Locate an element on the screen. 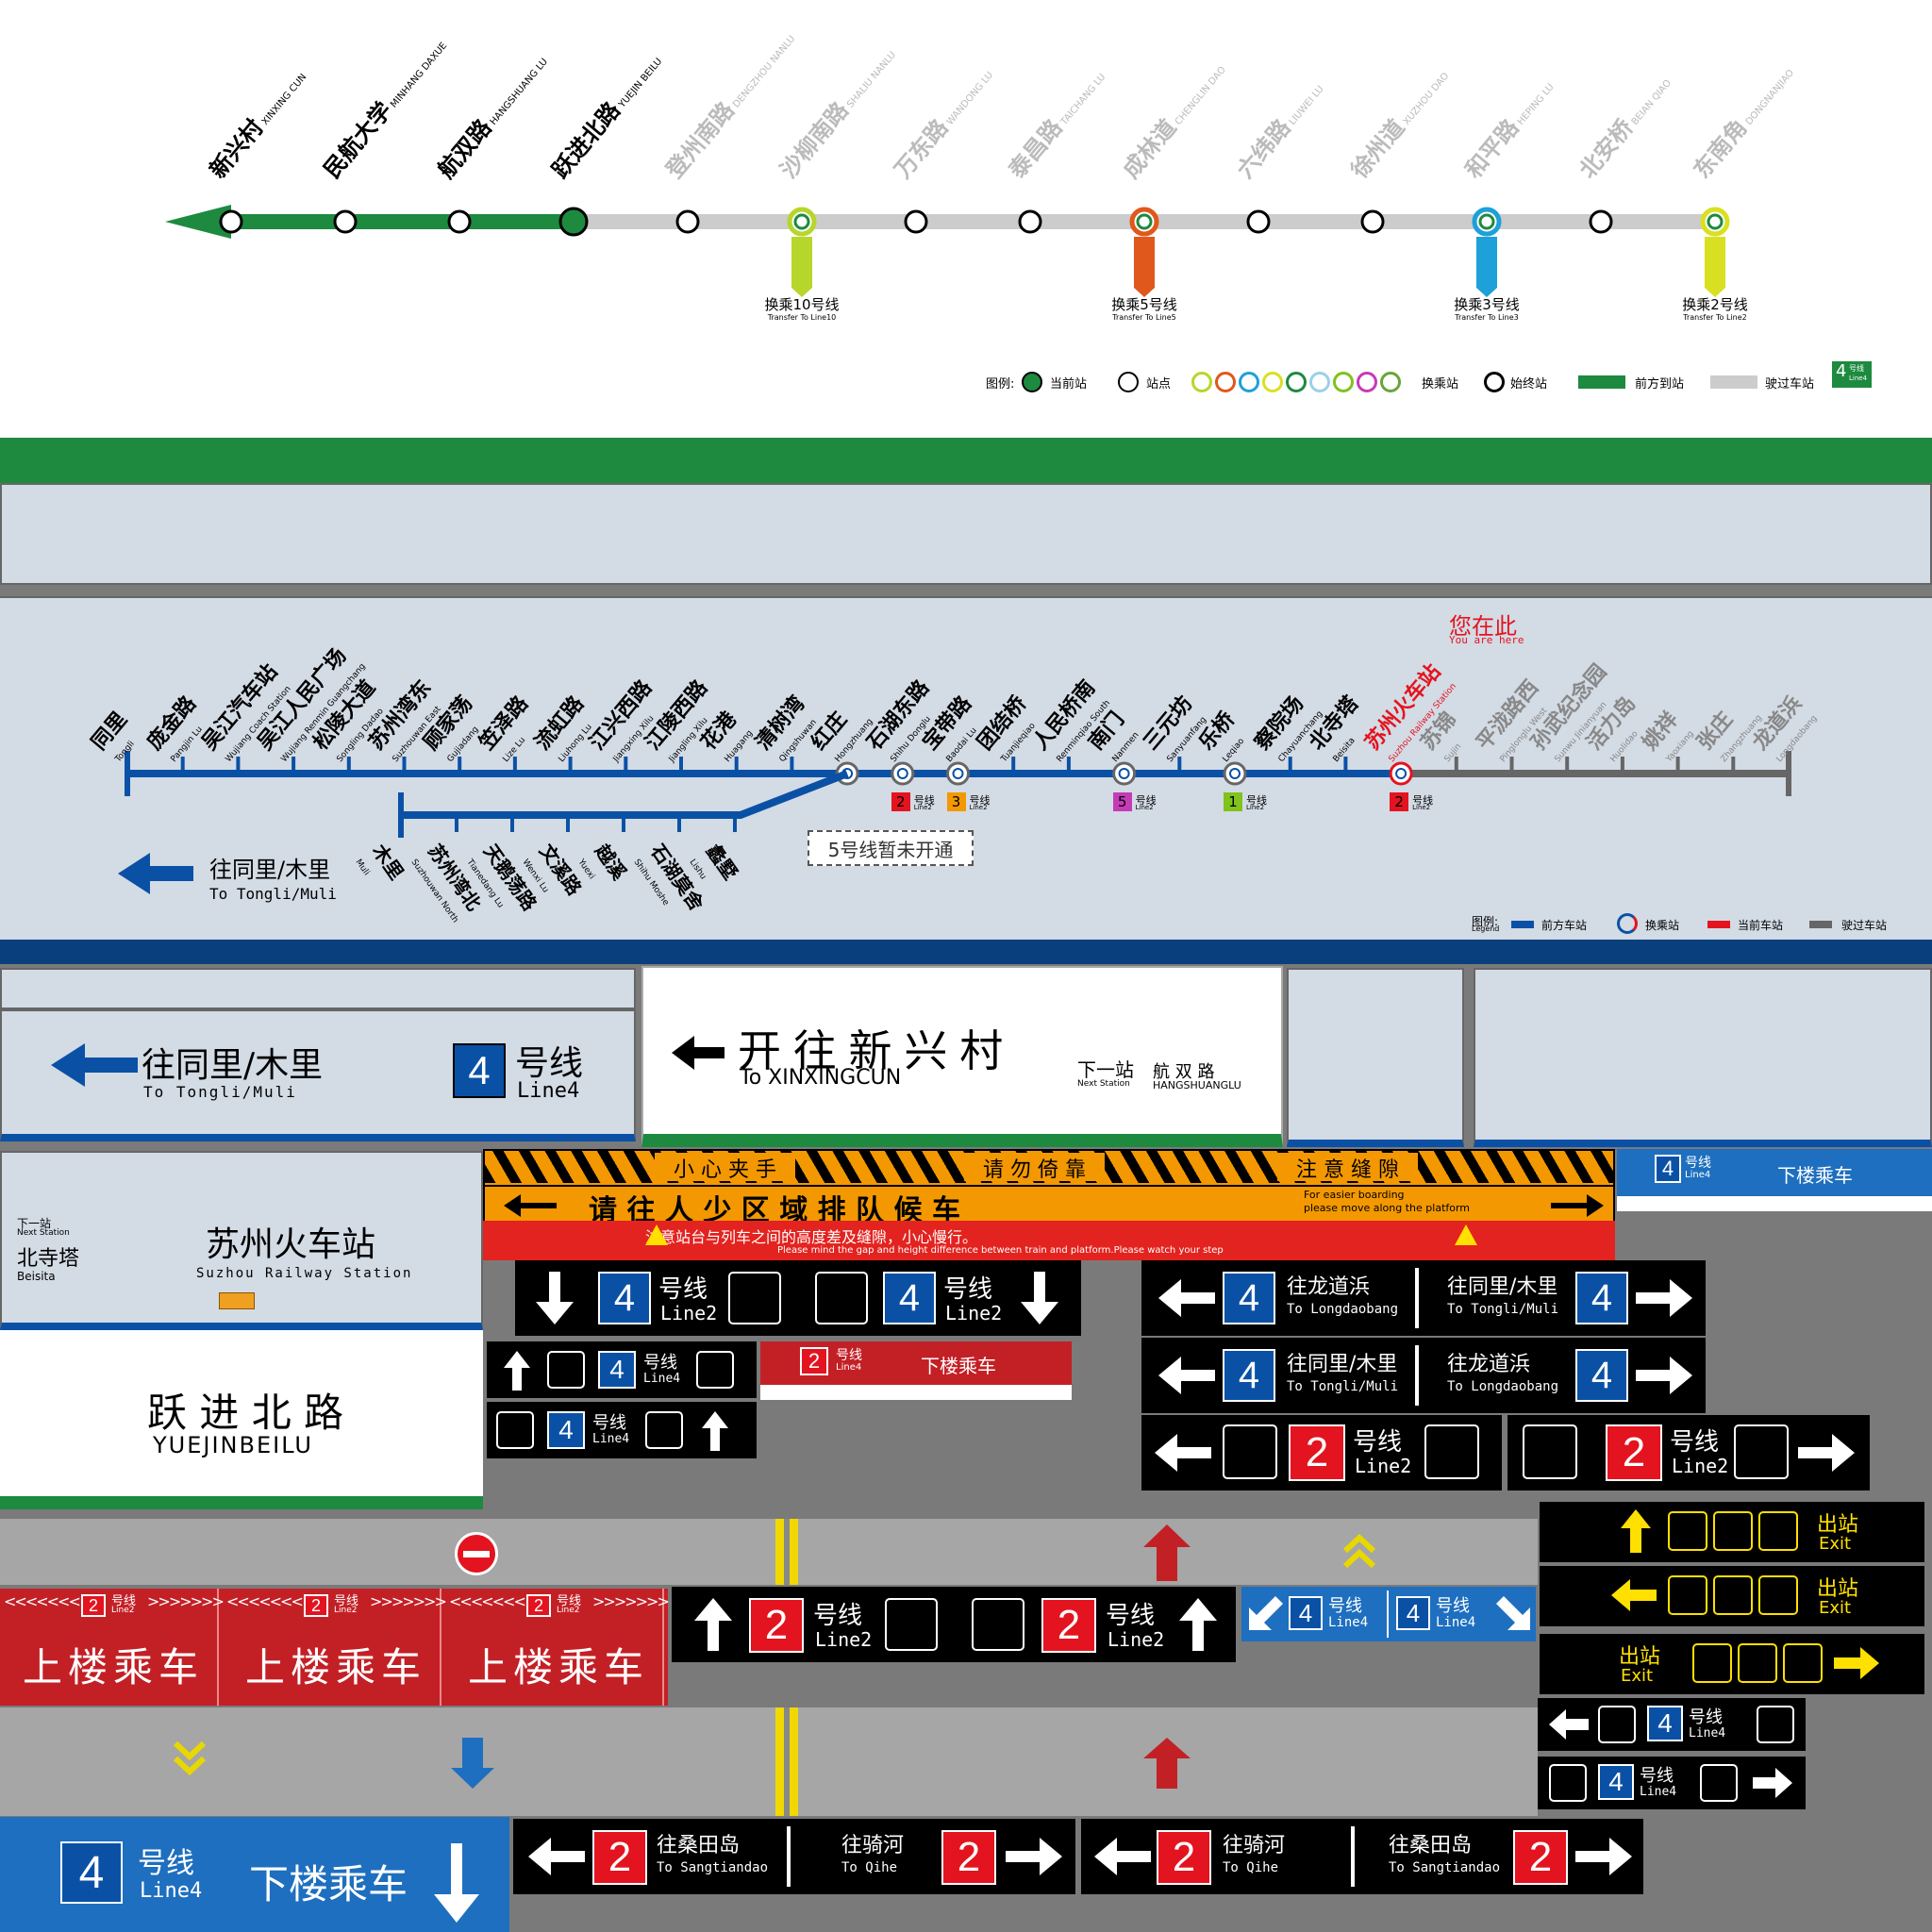  map-legend-ahead: 前方车站 is located at coordinates (1564, 926).